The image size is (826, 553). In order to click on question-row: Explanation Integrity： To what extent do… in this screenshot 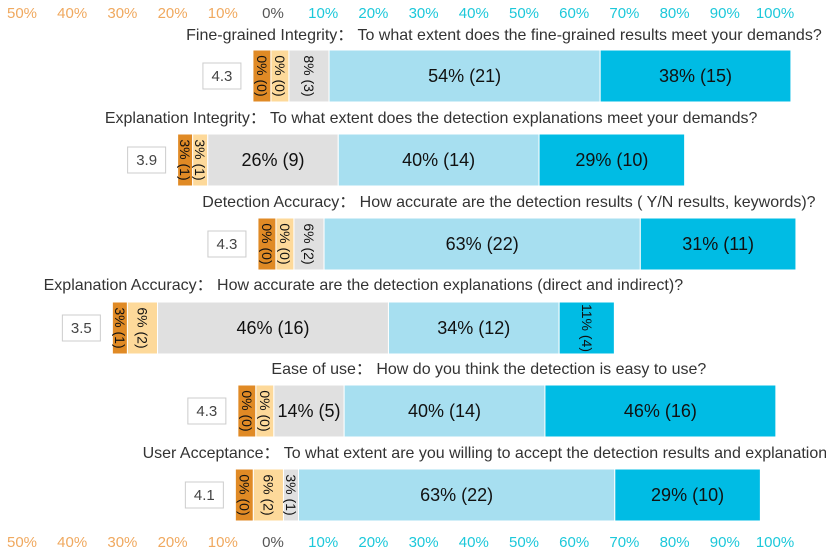, I will do `click(431, 148)`.